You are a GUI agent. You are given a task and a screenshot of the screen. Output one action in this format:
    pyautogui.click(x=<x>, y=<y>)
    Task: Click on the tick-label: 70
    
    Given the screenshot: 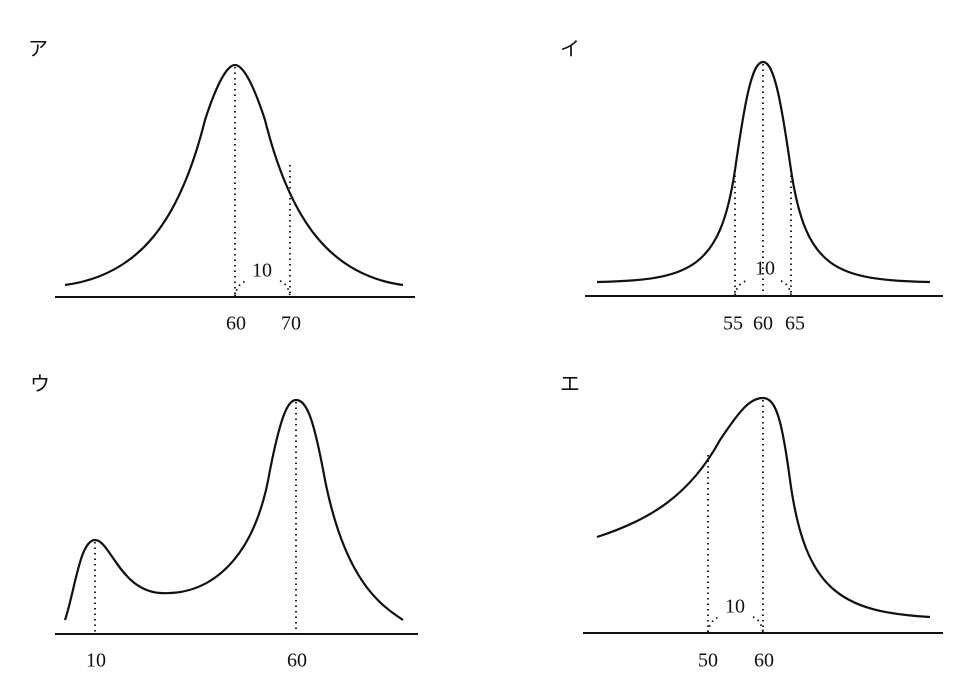 What is the action you would take?
    pyautogui.click(x=291, y=324)
    